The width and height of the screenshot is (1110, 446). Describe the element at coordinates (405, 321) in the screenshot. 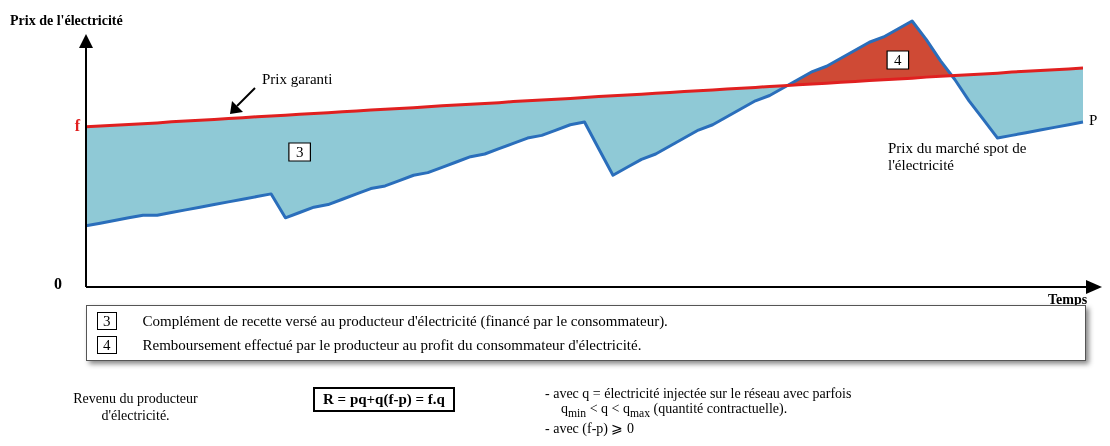

I see `text: Complément de recette versé au producteur d'électricité (financé par le consommateur).` at that location.